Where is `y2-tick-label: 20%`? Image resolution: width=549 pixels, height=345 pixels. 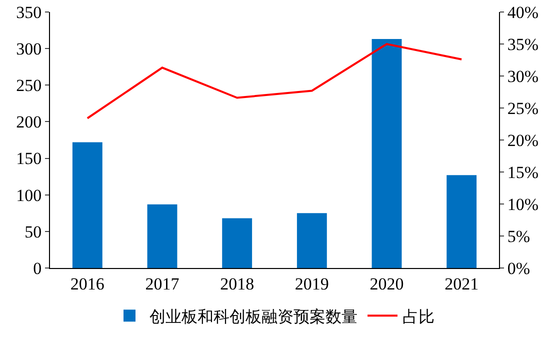
y2-tick-label: 20% is located at coordinates (523, 140).